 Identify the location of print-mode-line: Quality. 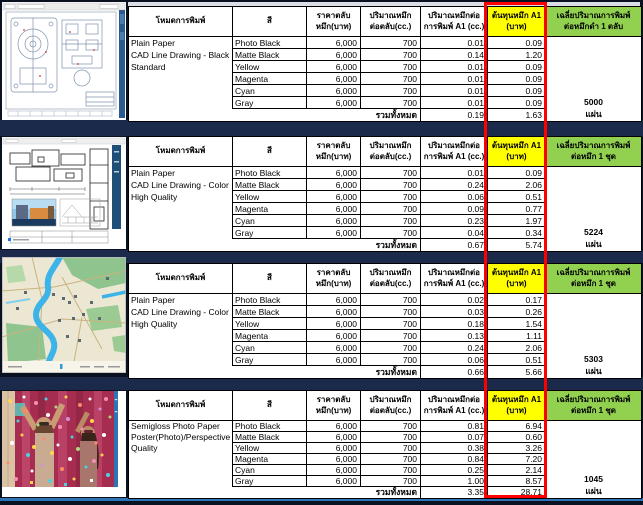
(144, 448).